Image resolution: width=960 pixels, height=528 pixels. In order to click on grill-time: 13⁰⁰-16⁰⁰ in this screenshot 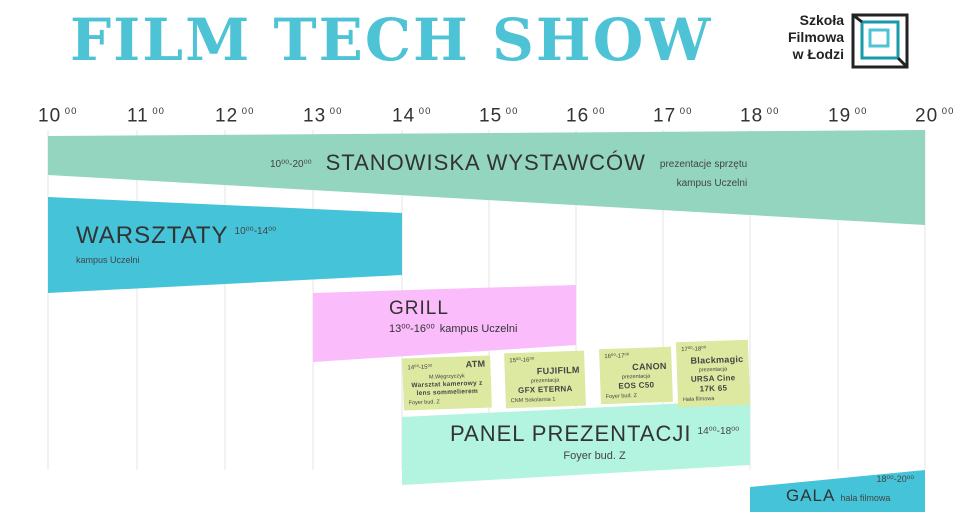, I will do `click(412, 329)`.